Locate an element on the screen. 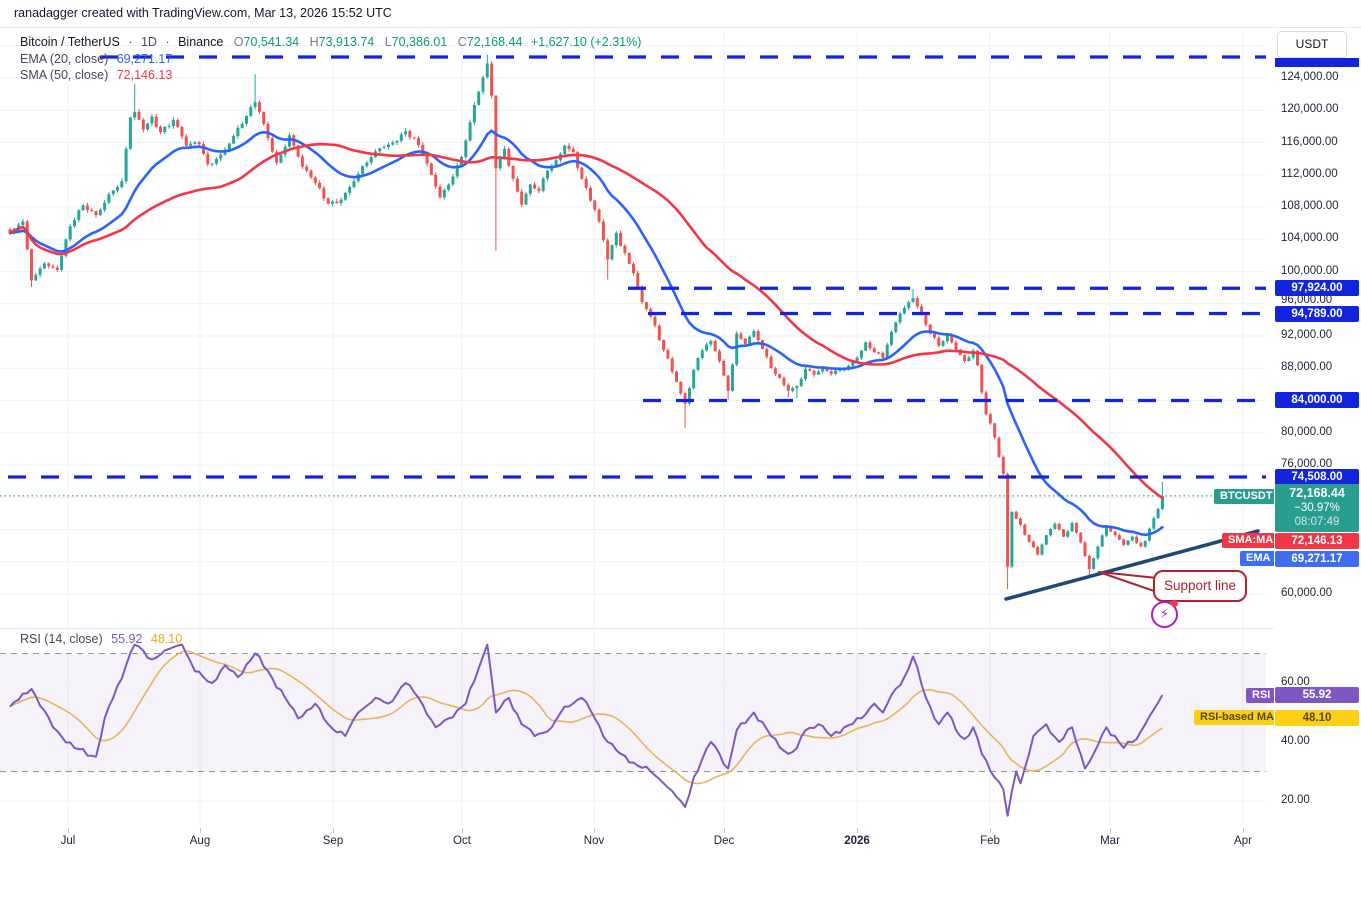 This screenshot has height=915, width=1361. symbol-price-tag: BTCUSDT is located at coordinates (1246, 496).